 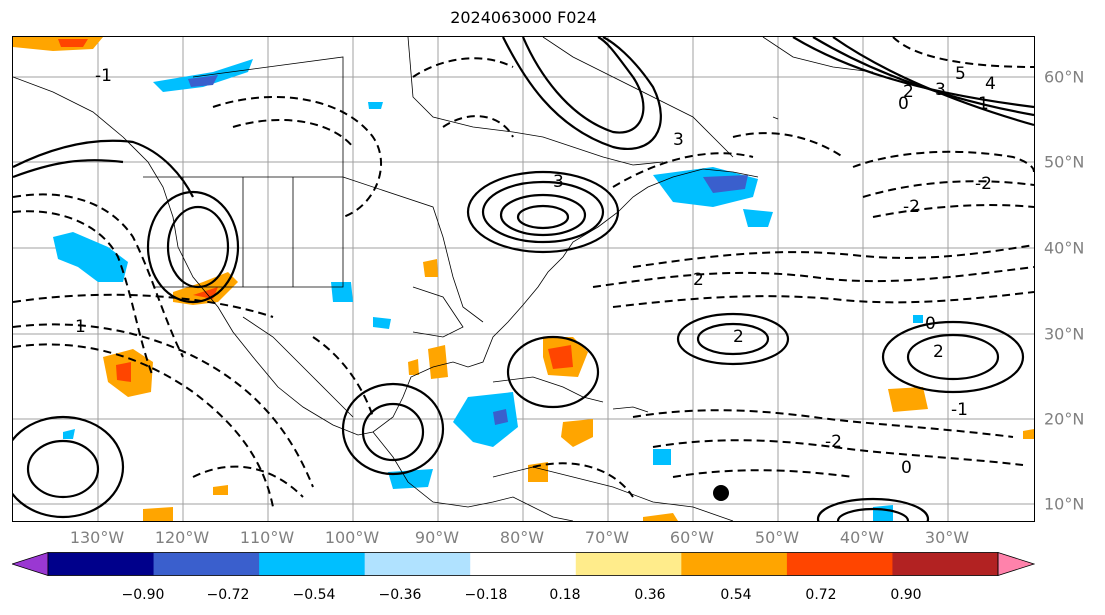 I want to click on colorbar-extend-high, so click(x=1016, y=564).